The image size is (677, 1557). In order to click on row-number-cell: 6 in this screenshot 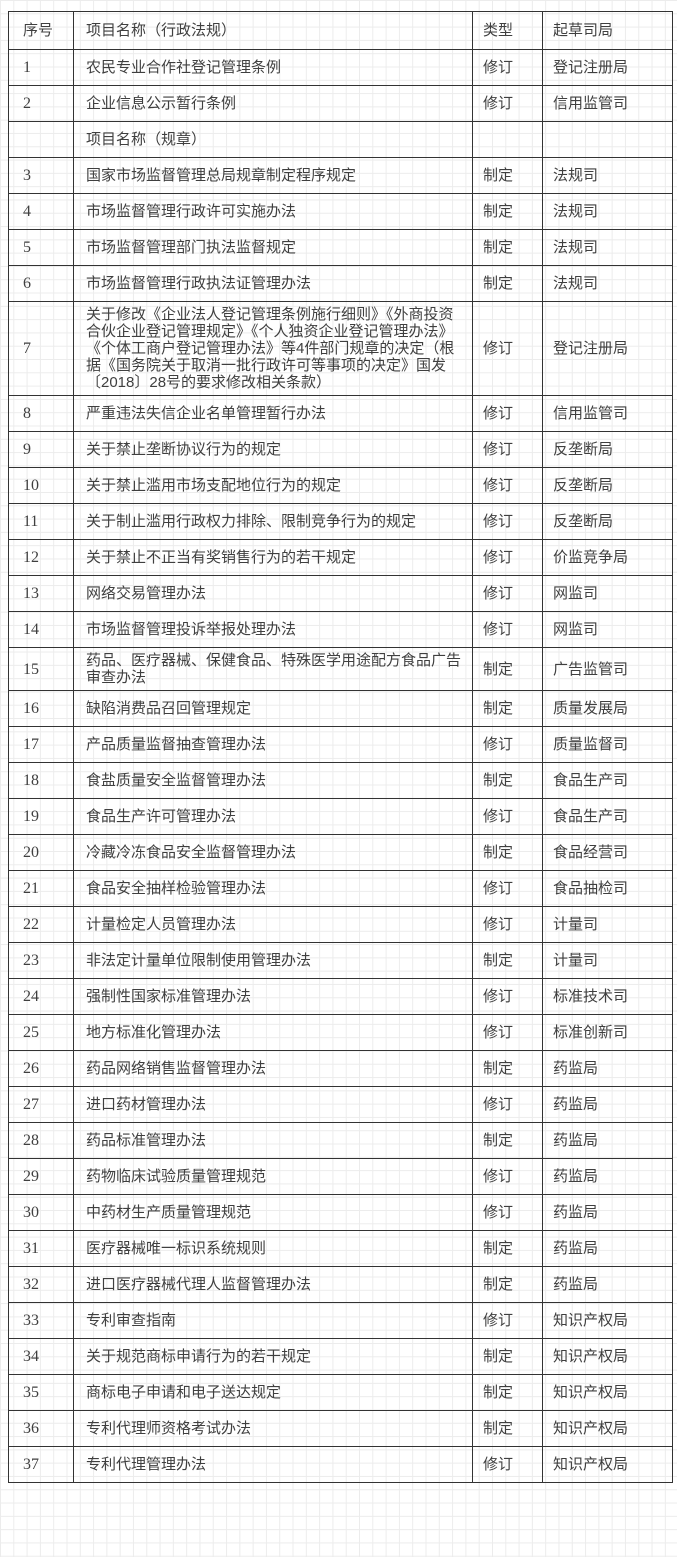, I will do `click(41, 283)`.